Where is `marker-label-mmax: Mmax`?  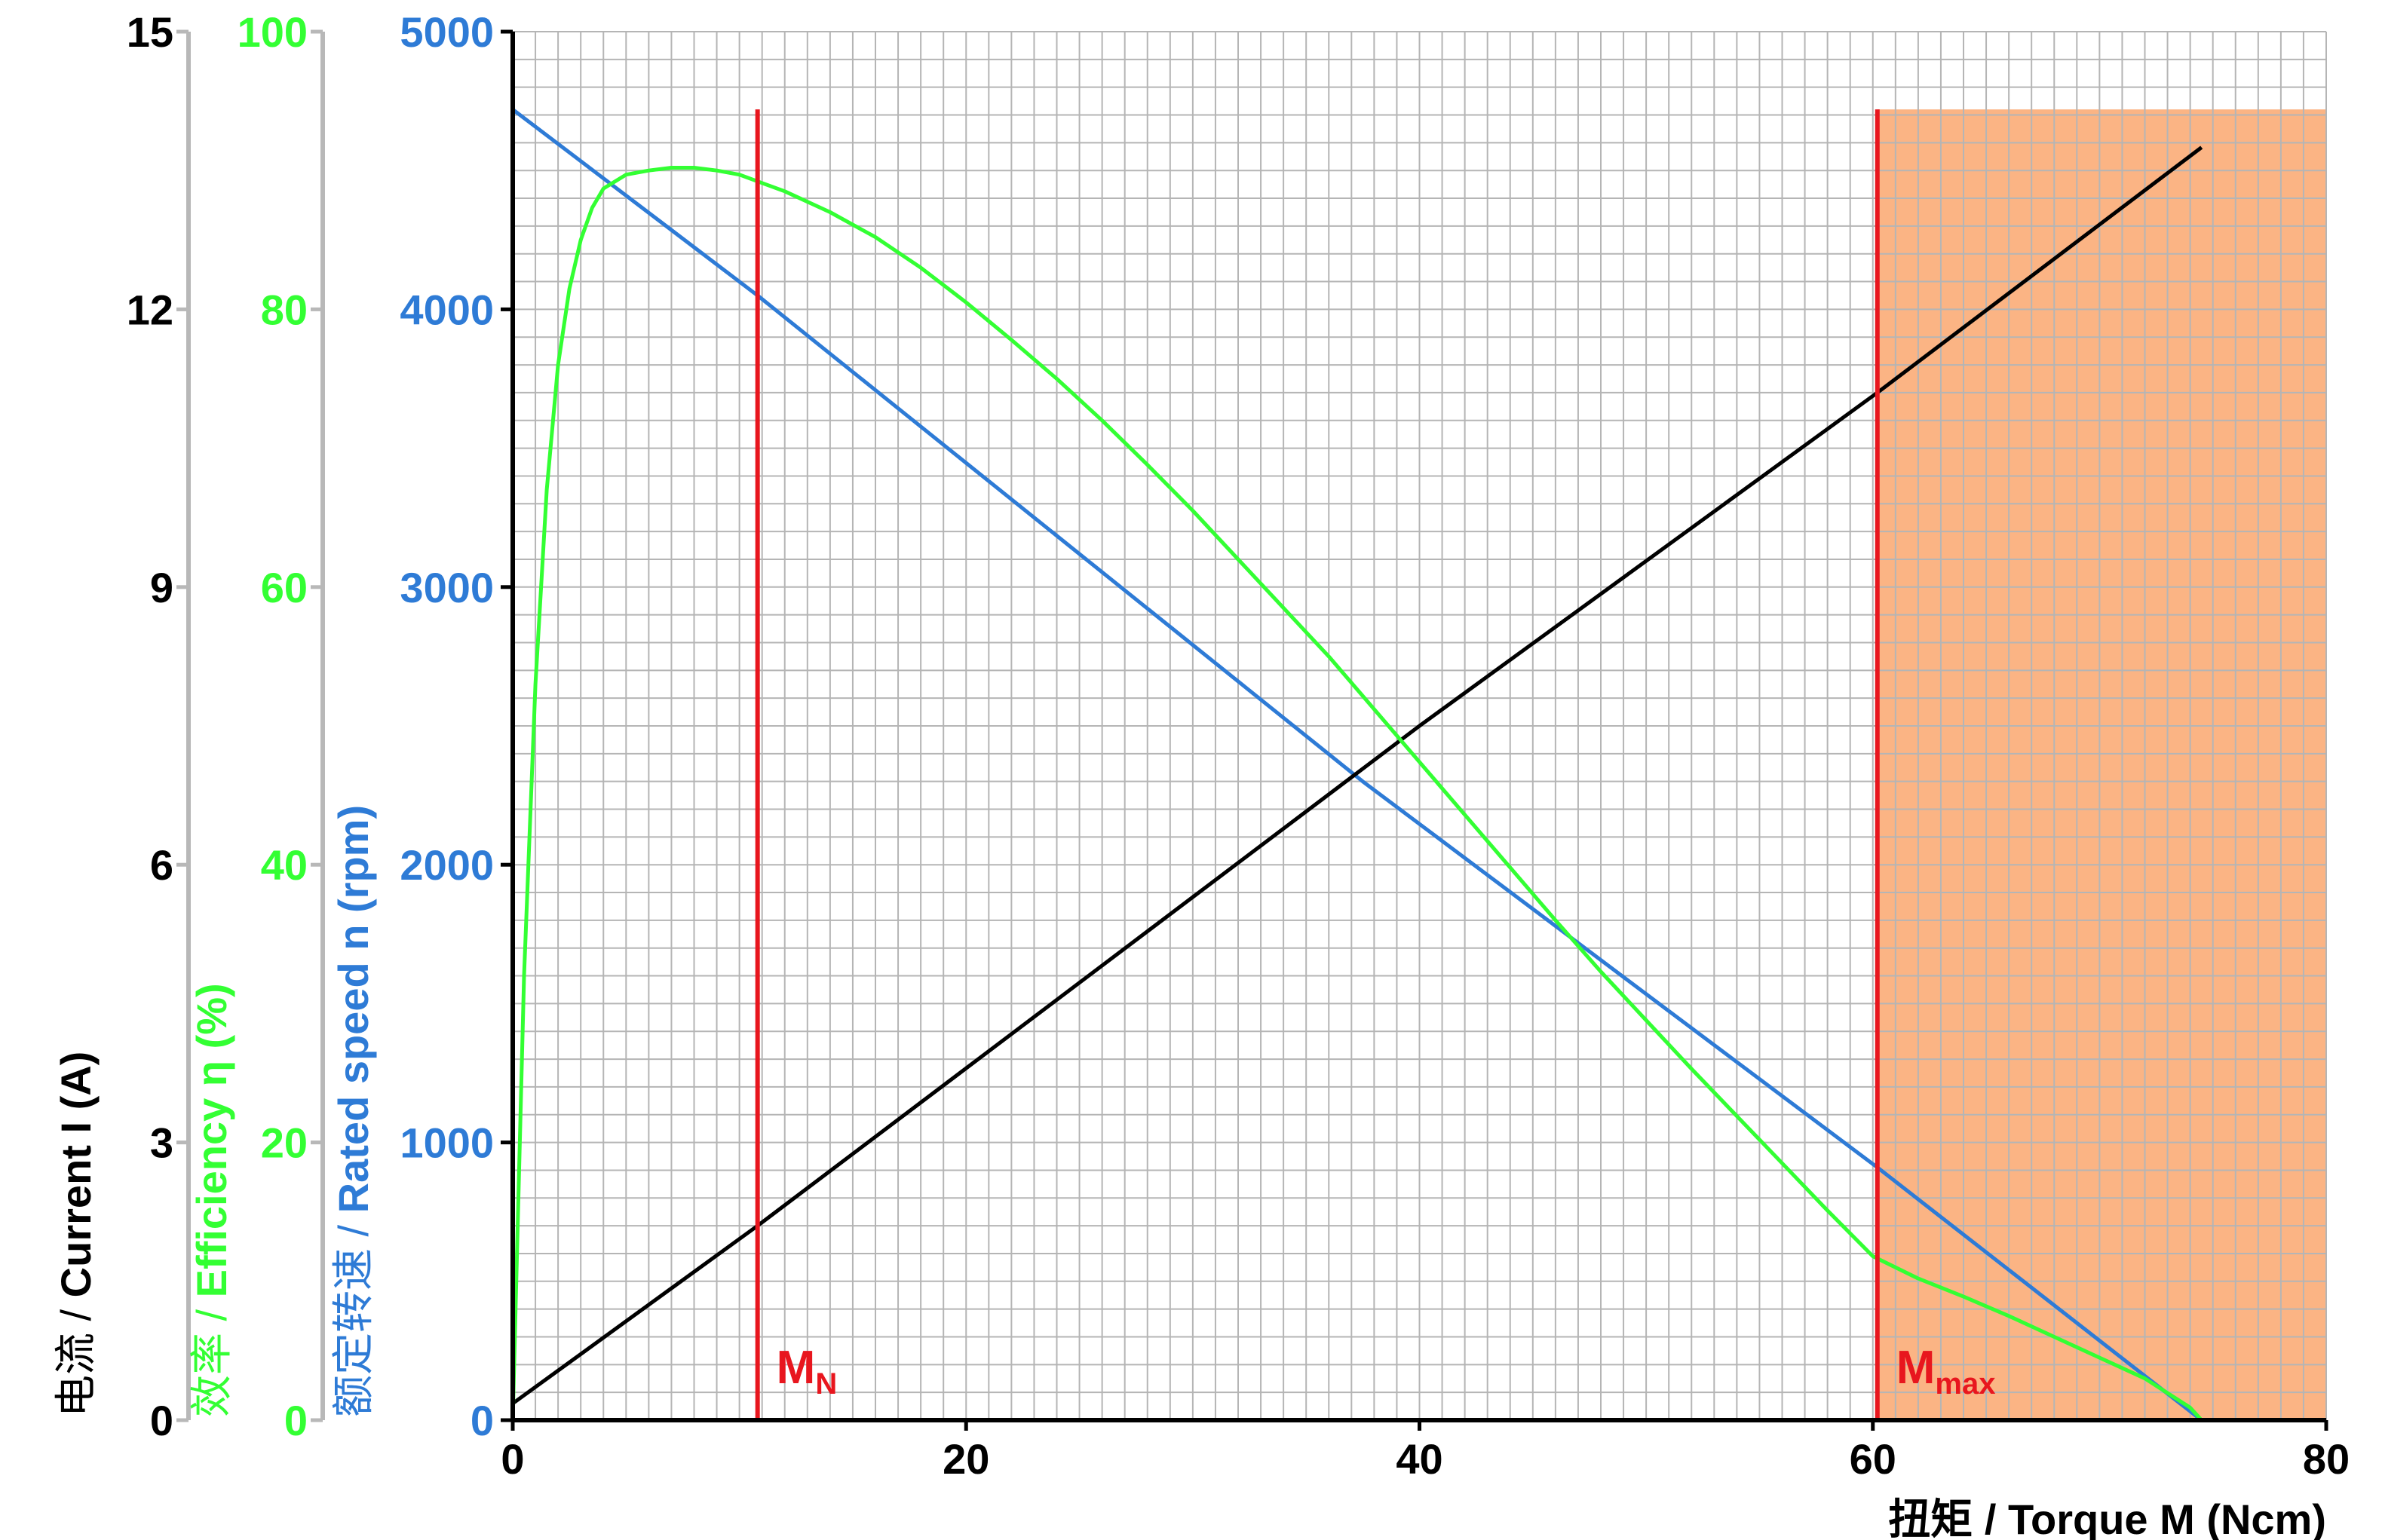 marker-label-mmax: Mmax is located at coordinates (1946, 1371).